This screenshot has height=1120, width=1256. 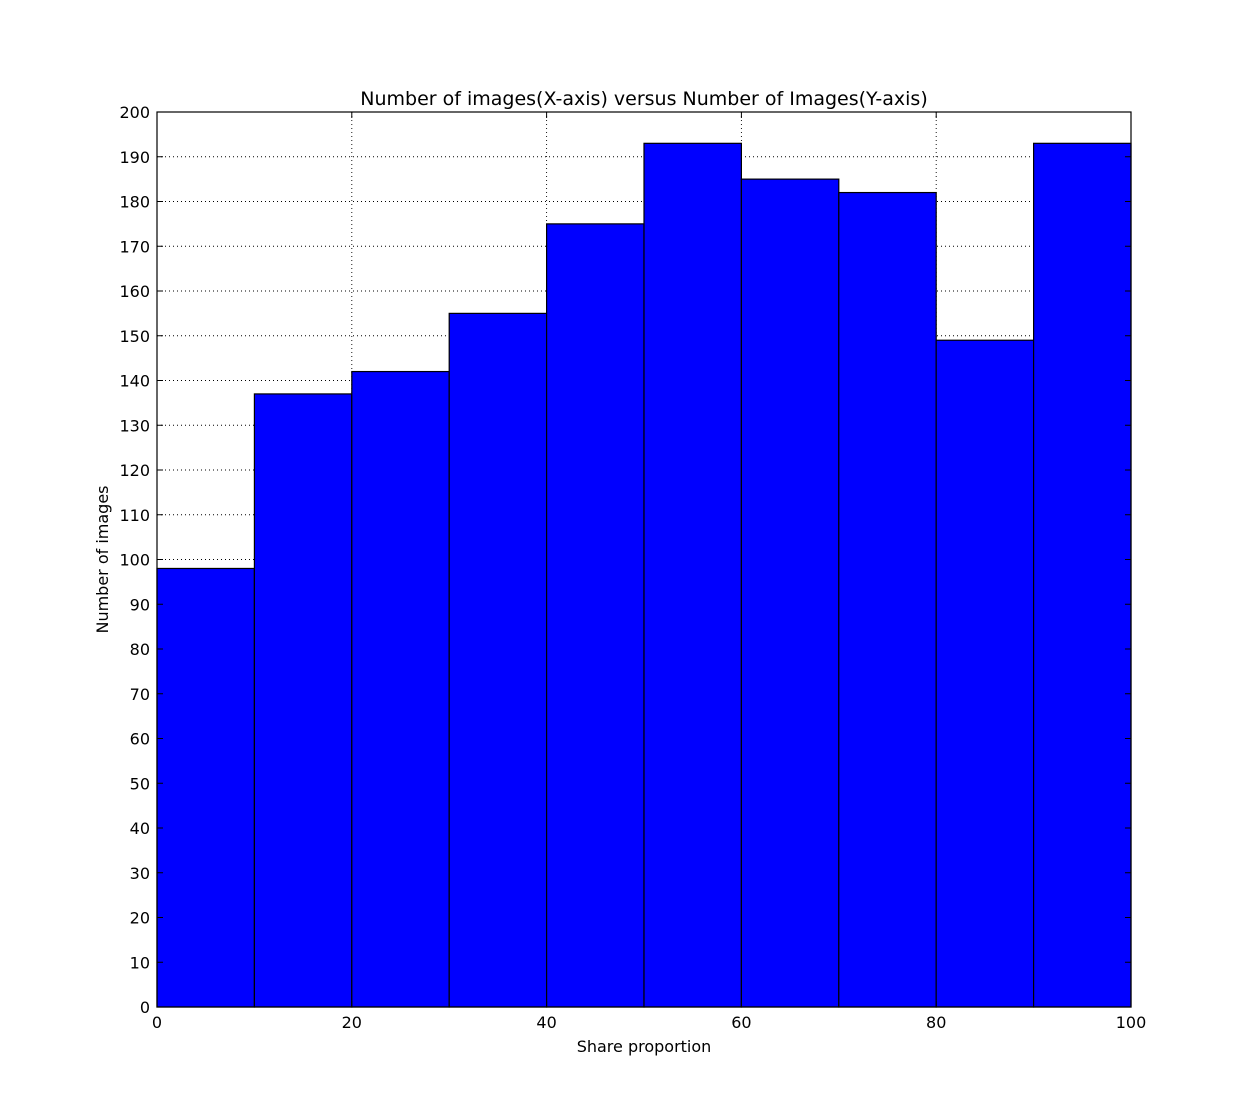 What do you see at coordinates (134, 157) in the screenshot?
I see `y-tick-label: 190` at bounding box center [134, 157].